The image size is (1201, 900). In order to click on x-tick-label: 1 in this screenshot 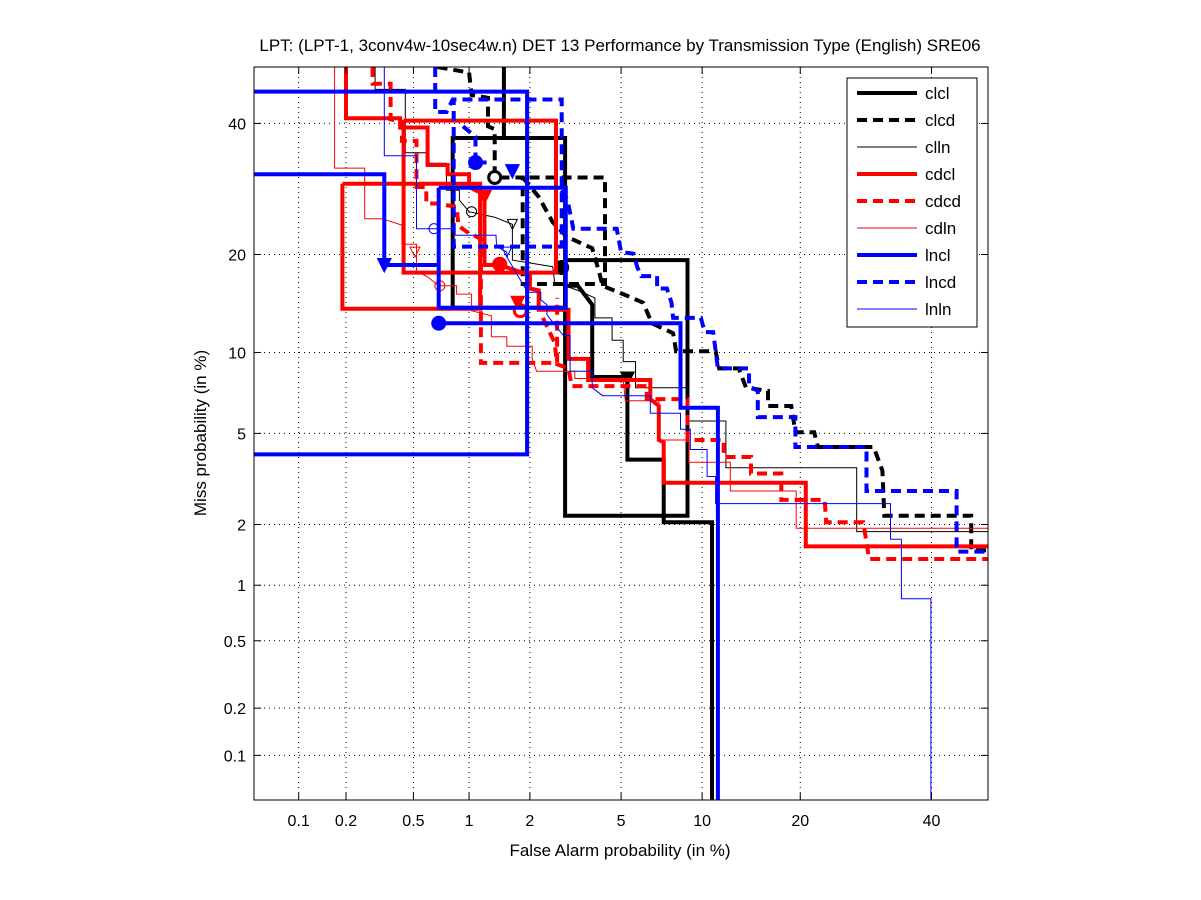, I will do `click(469, 821)`.